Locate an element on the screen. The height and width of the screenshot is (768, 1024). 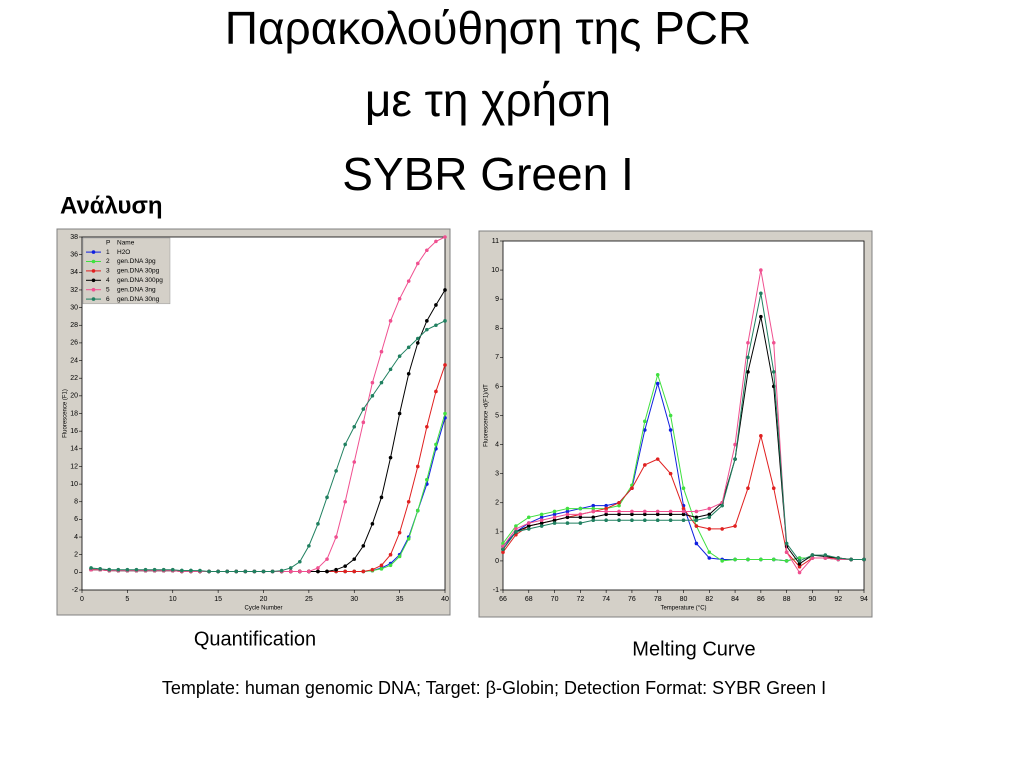
y-tick-label: 7 is located at coordinates (497, 357).